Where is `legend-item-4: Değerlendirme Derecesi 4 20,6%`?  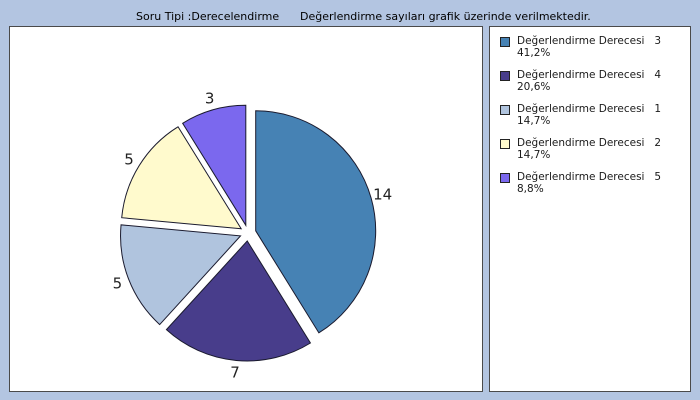
legend-item-4: Değerlendirme Derecesi 4 20,6% is located at coordinates (593, 84).